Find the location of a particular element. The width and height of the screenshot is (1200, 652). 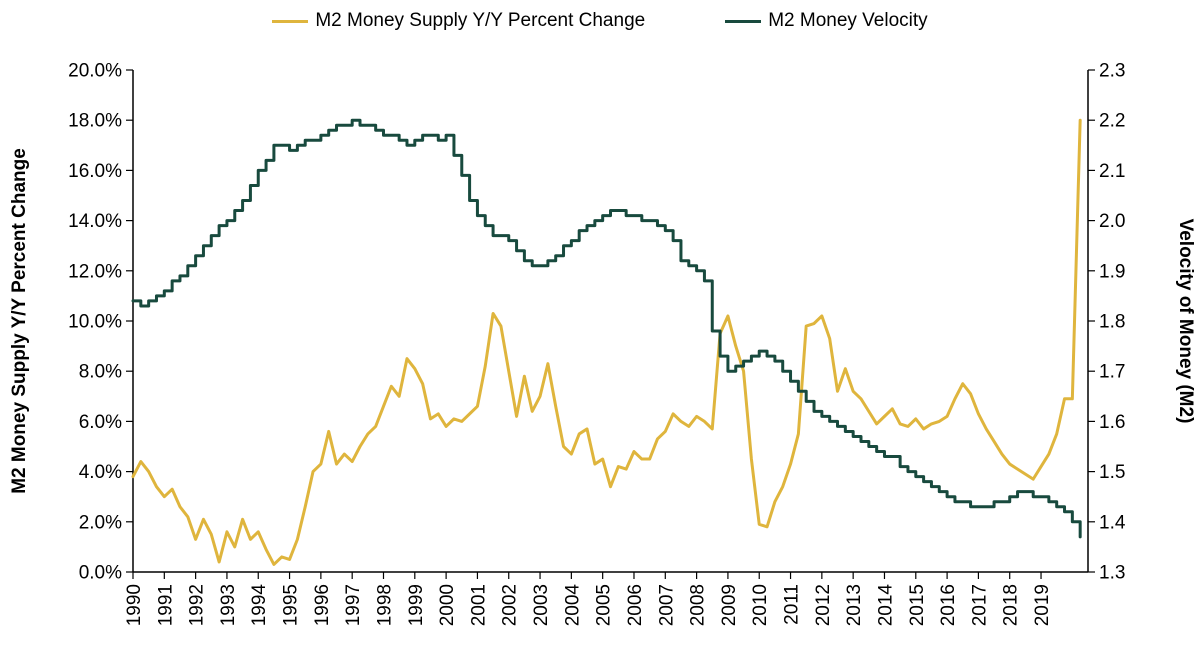

x-axis-tick-label: 2008 is located at coordinates (698, 605).